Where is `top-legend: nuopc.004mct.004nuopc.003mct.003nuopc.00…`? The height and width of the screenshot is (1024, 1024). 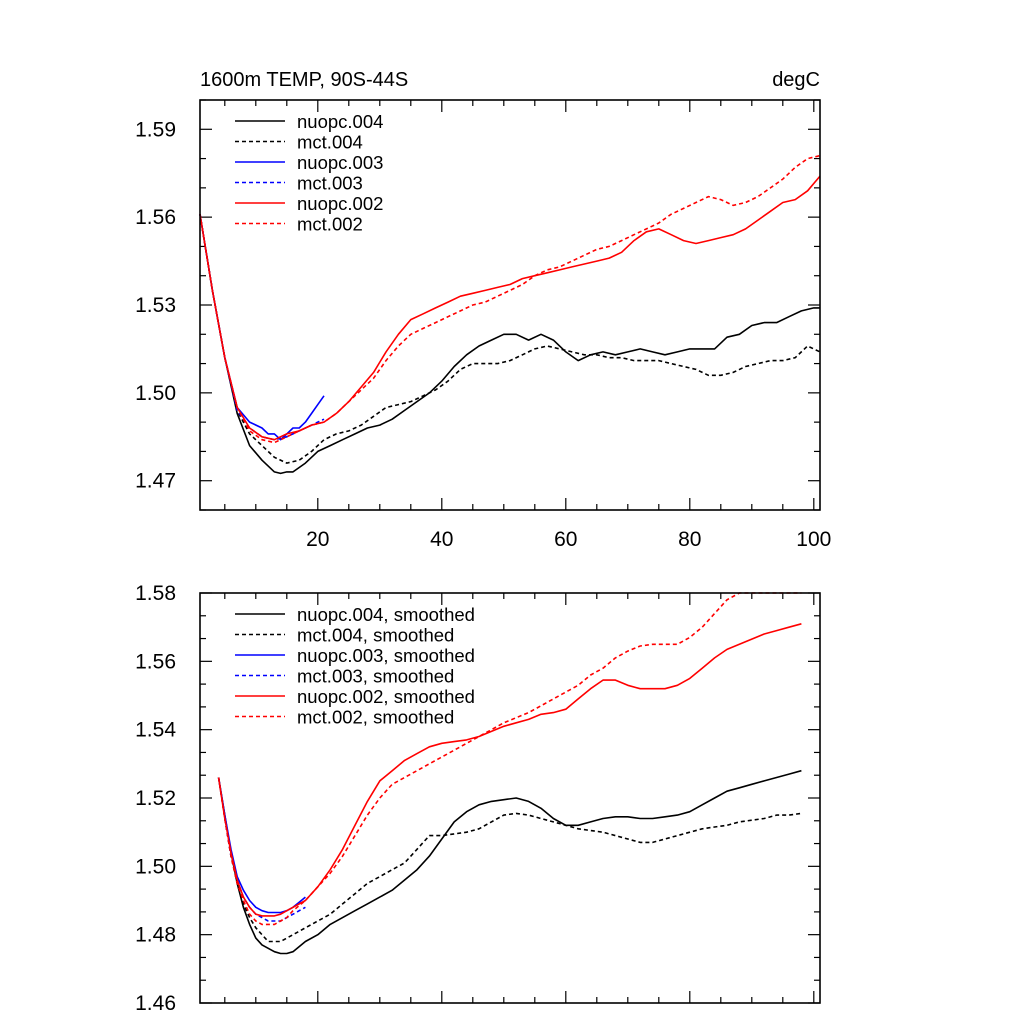 top-legend: nuopc.004mct.004nuopc.003mct.003nuopc.00… is located at coordinates (309, 173).